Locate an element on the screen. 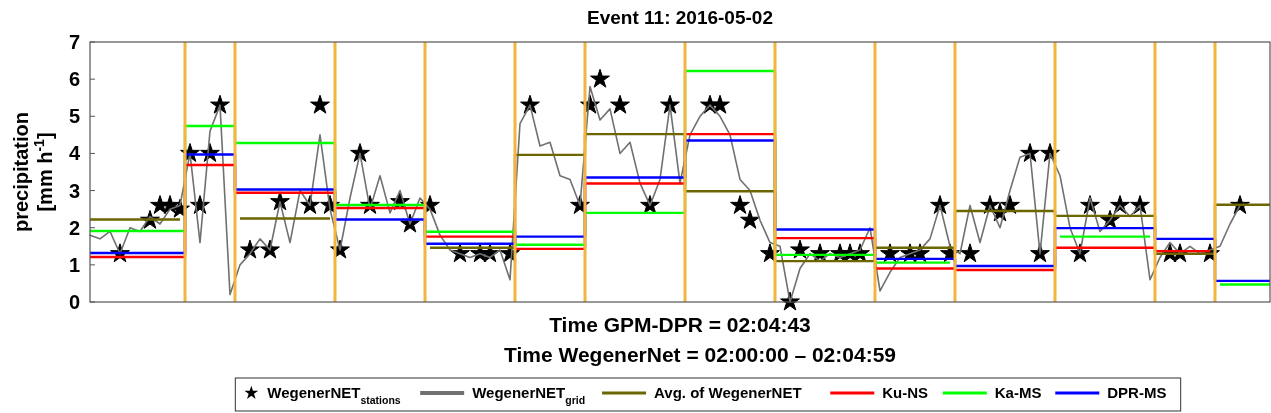 The image size is (1271, 413). legend-label: Ka-MS is located at coordinates (1018, 393).